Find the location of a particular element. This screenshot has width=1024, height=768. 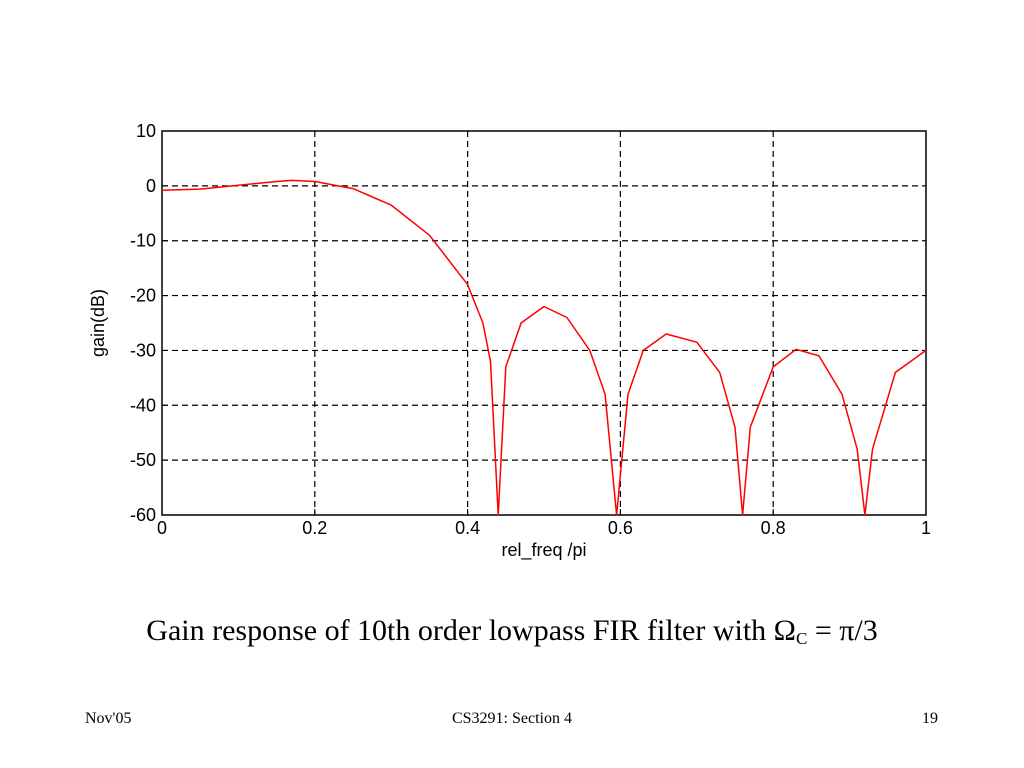

y-tick-label: -40 is located at coordinates (143, 405).